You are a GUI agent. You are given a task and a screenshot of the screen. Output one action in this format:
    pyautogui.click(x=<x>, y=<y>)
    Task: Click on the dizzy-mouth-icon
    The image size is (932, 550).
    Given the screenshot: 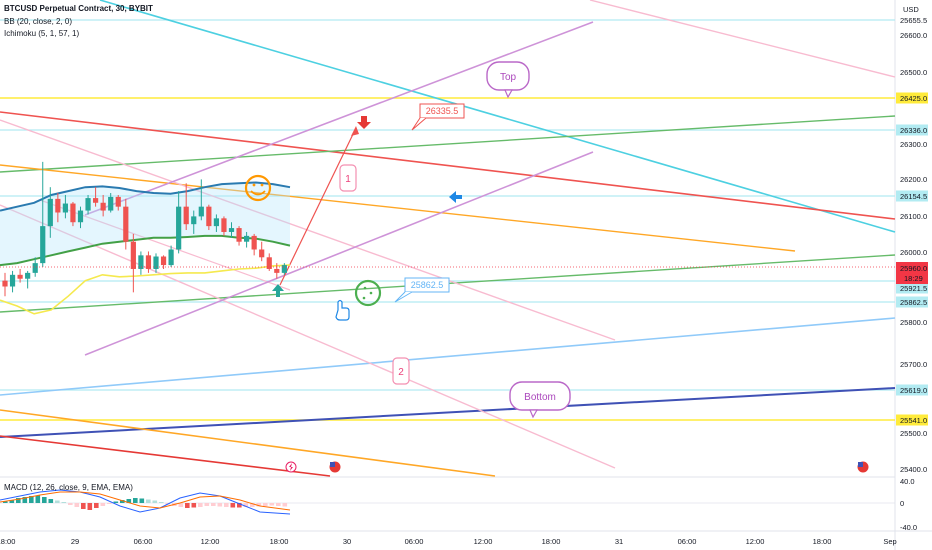 What is the action you would take?
    pyautogui.click(x=364, y=298)
    